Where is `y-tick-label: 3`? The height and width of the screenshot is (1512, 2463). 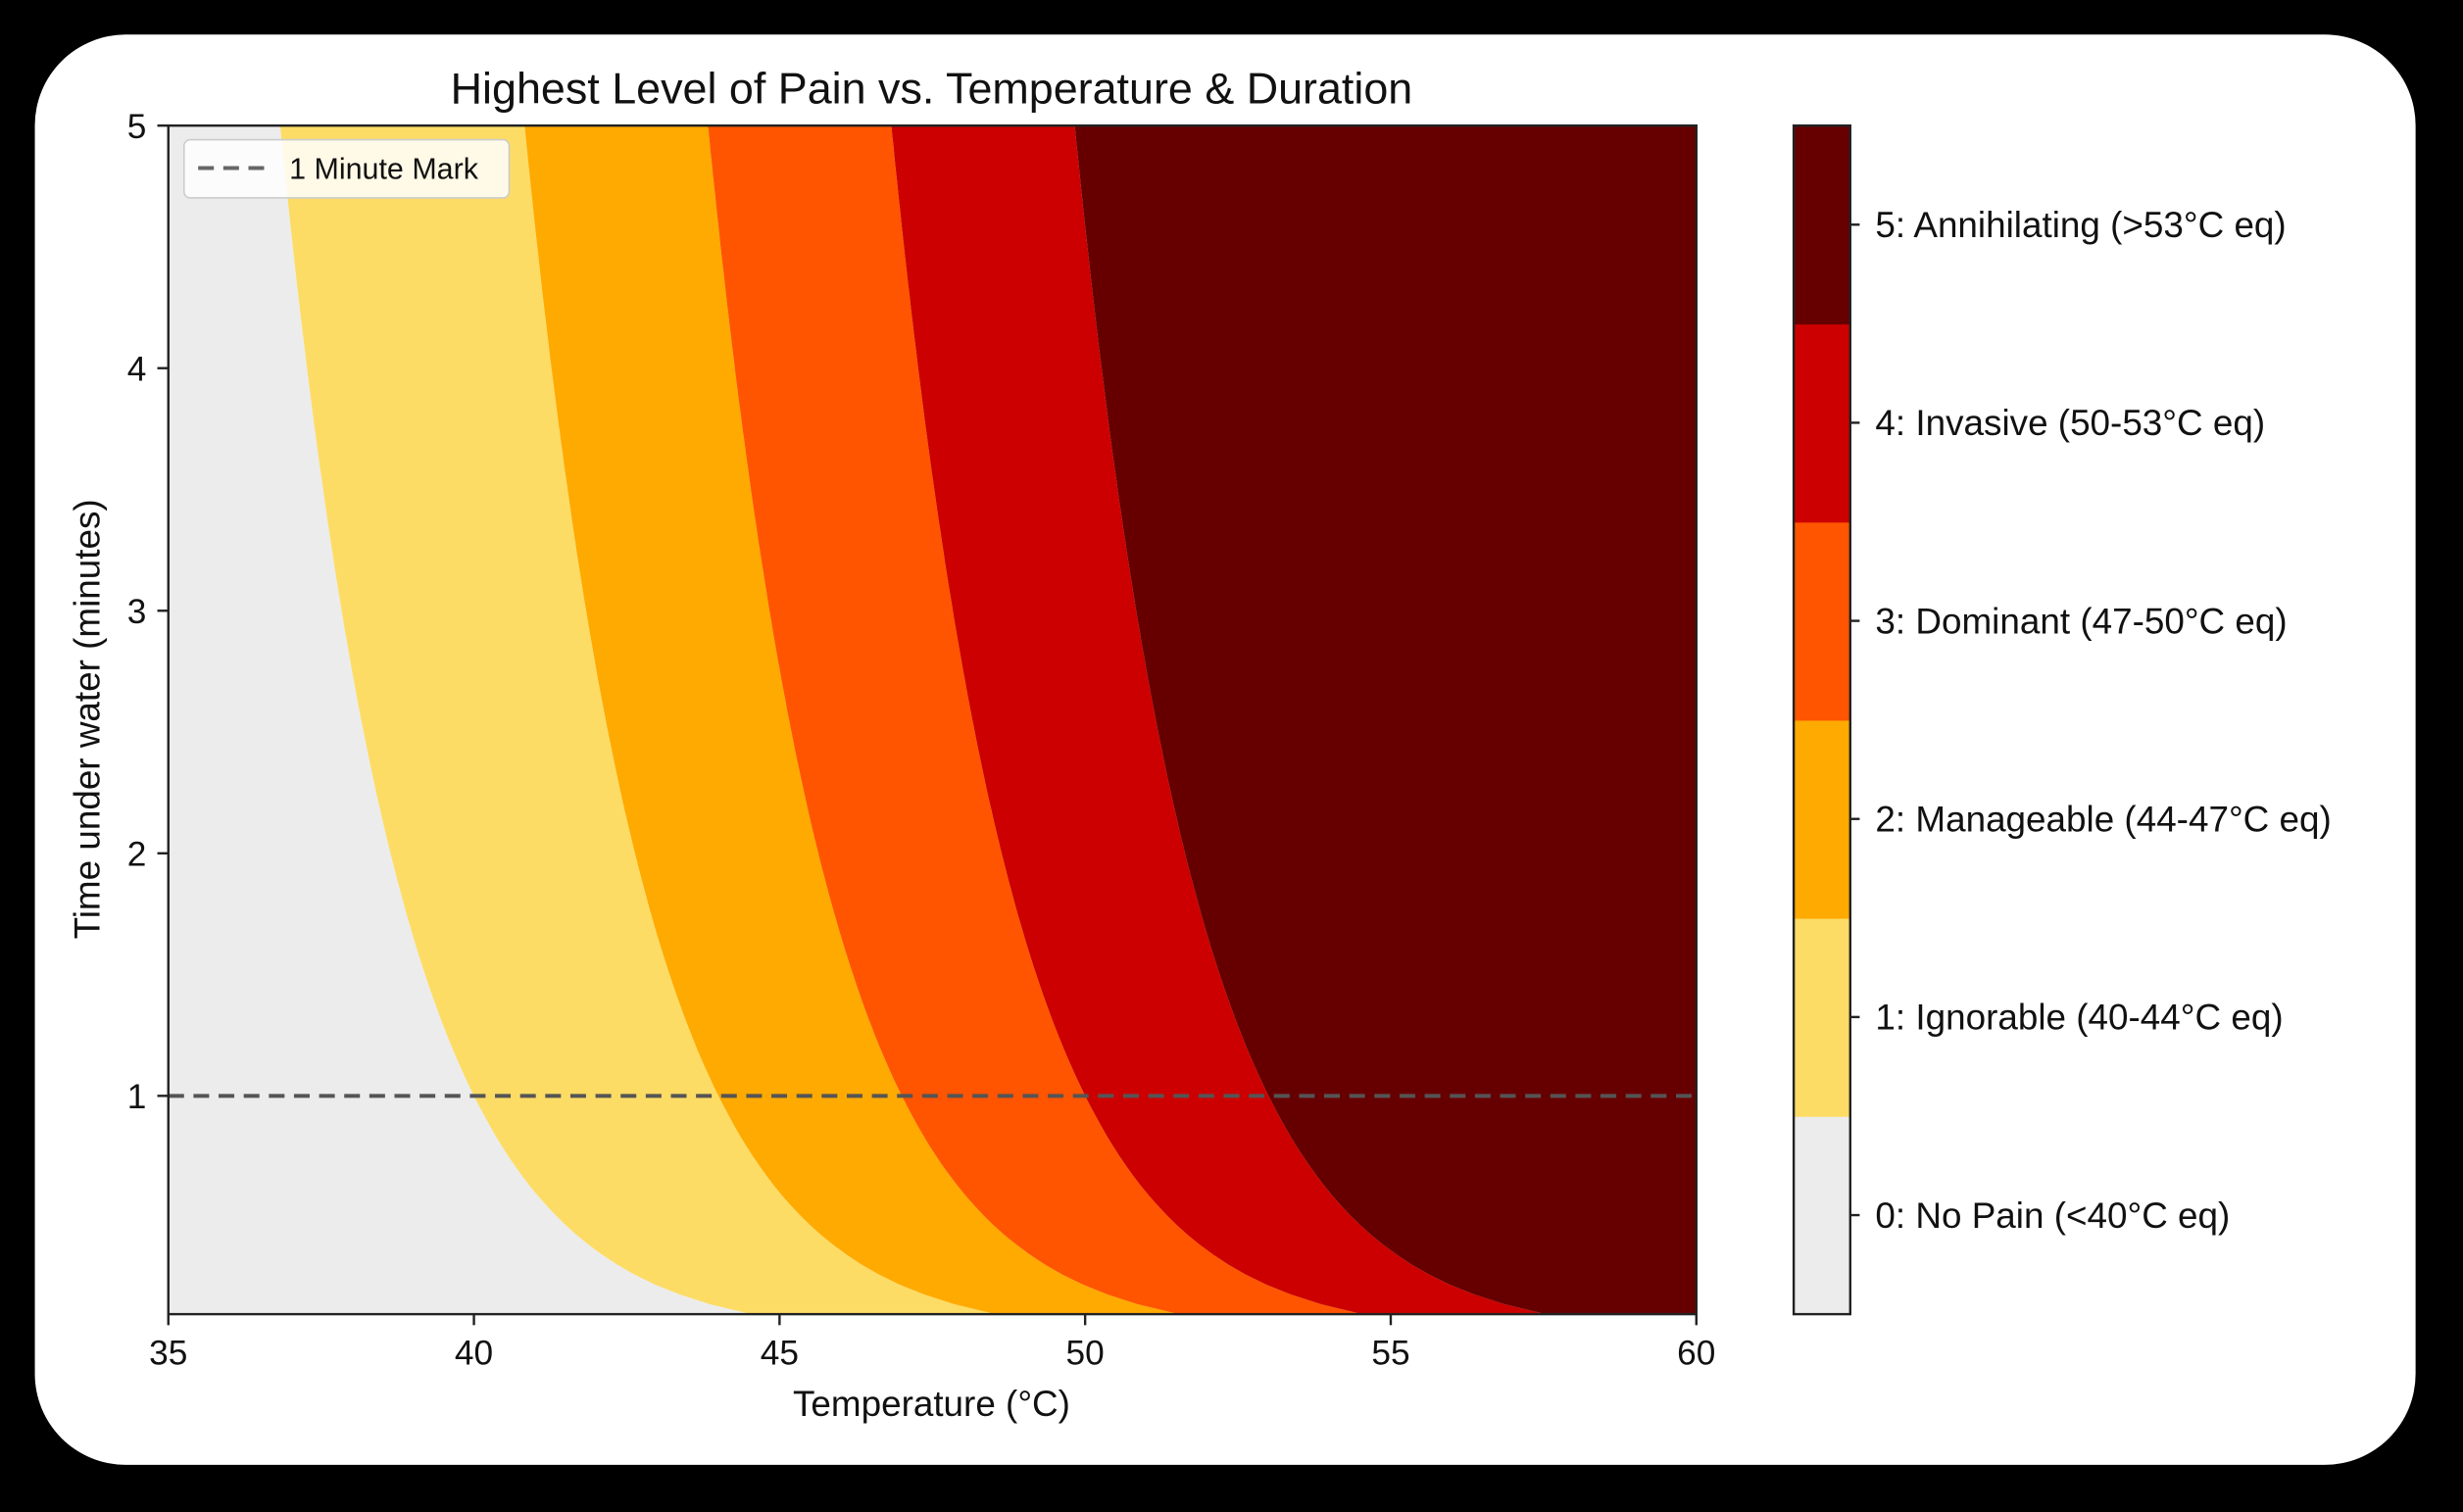 y-tick-label: 3 is located at coordinates (137, 612).